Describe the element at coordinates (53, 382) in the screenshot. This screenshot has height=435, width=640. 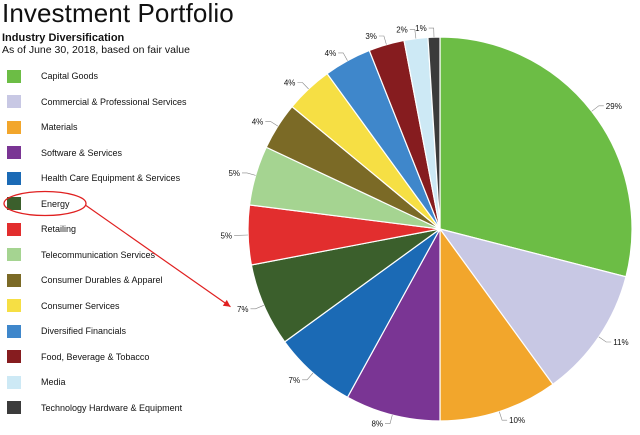
I see `legend-label: Media` at that location.